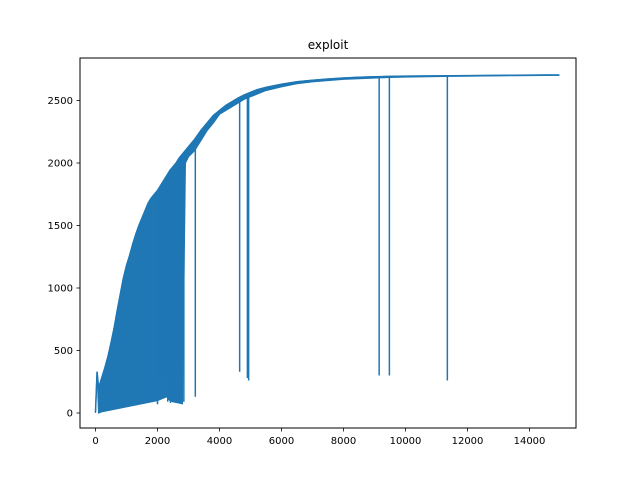  Describe the element at coordinates (530, 441) in the screenshot. I see `x-tick-label: 14000` at that location.